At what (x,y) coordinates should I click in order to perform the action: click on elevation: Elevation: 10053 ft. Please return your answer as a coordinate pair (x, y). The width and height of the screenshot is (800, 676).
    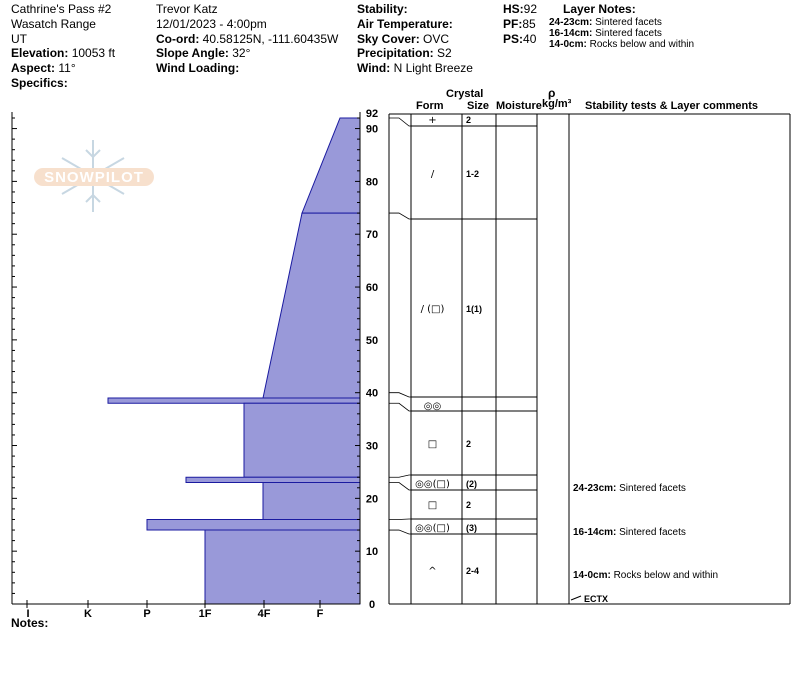
    Looking at the image, I should click on (63, 53).